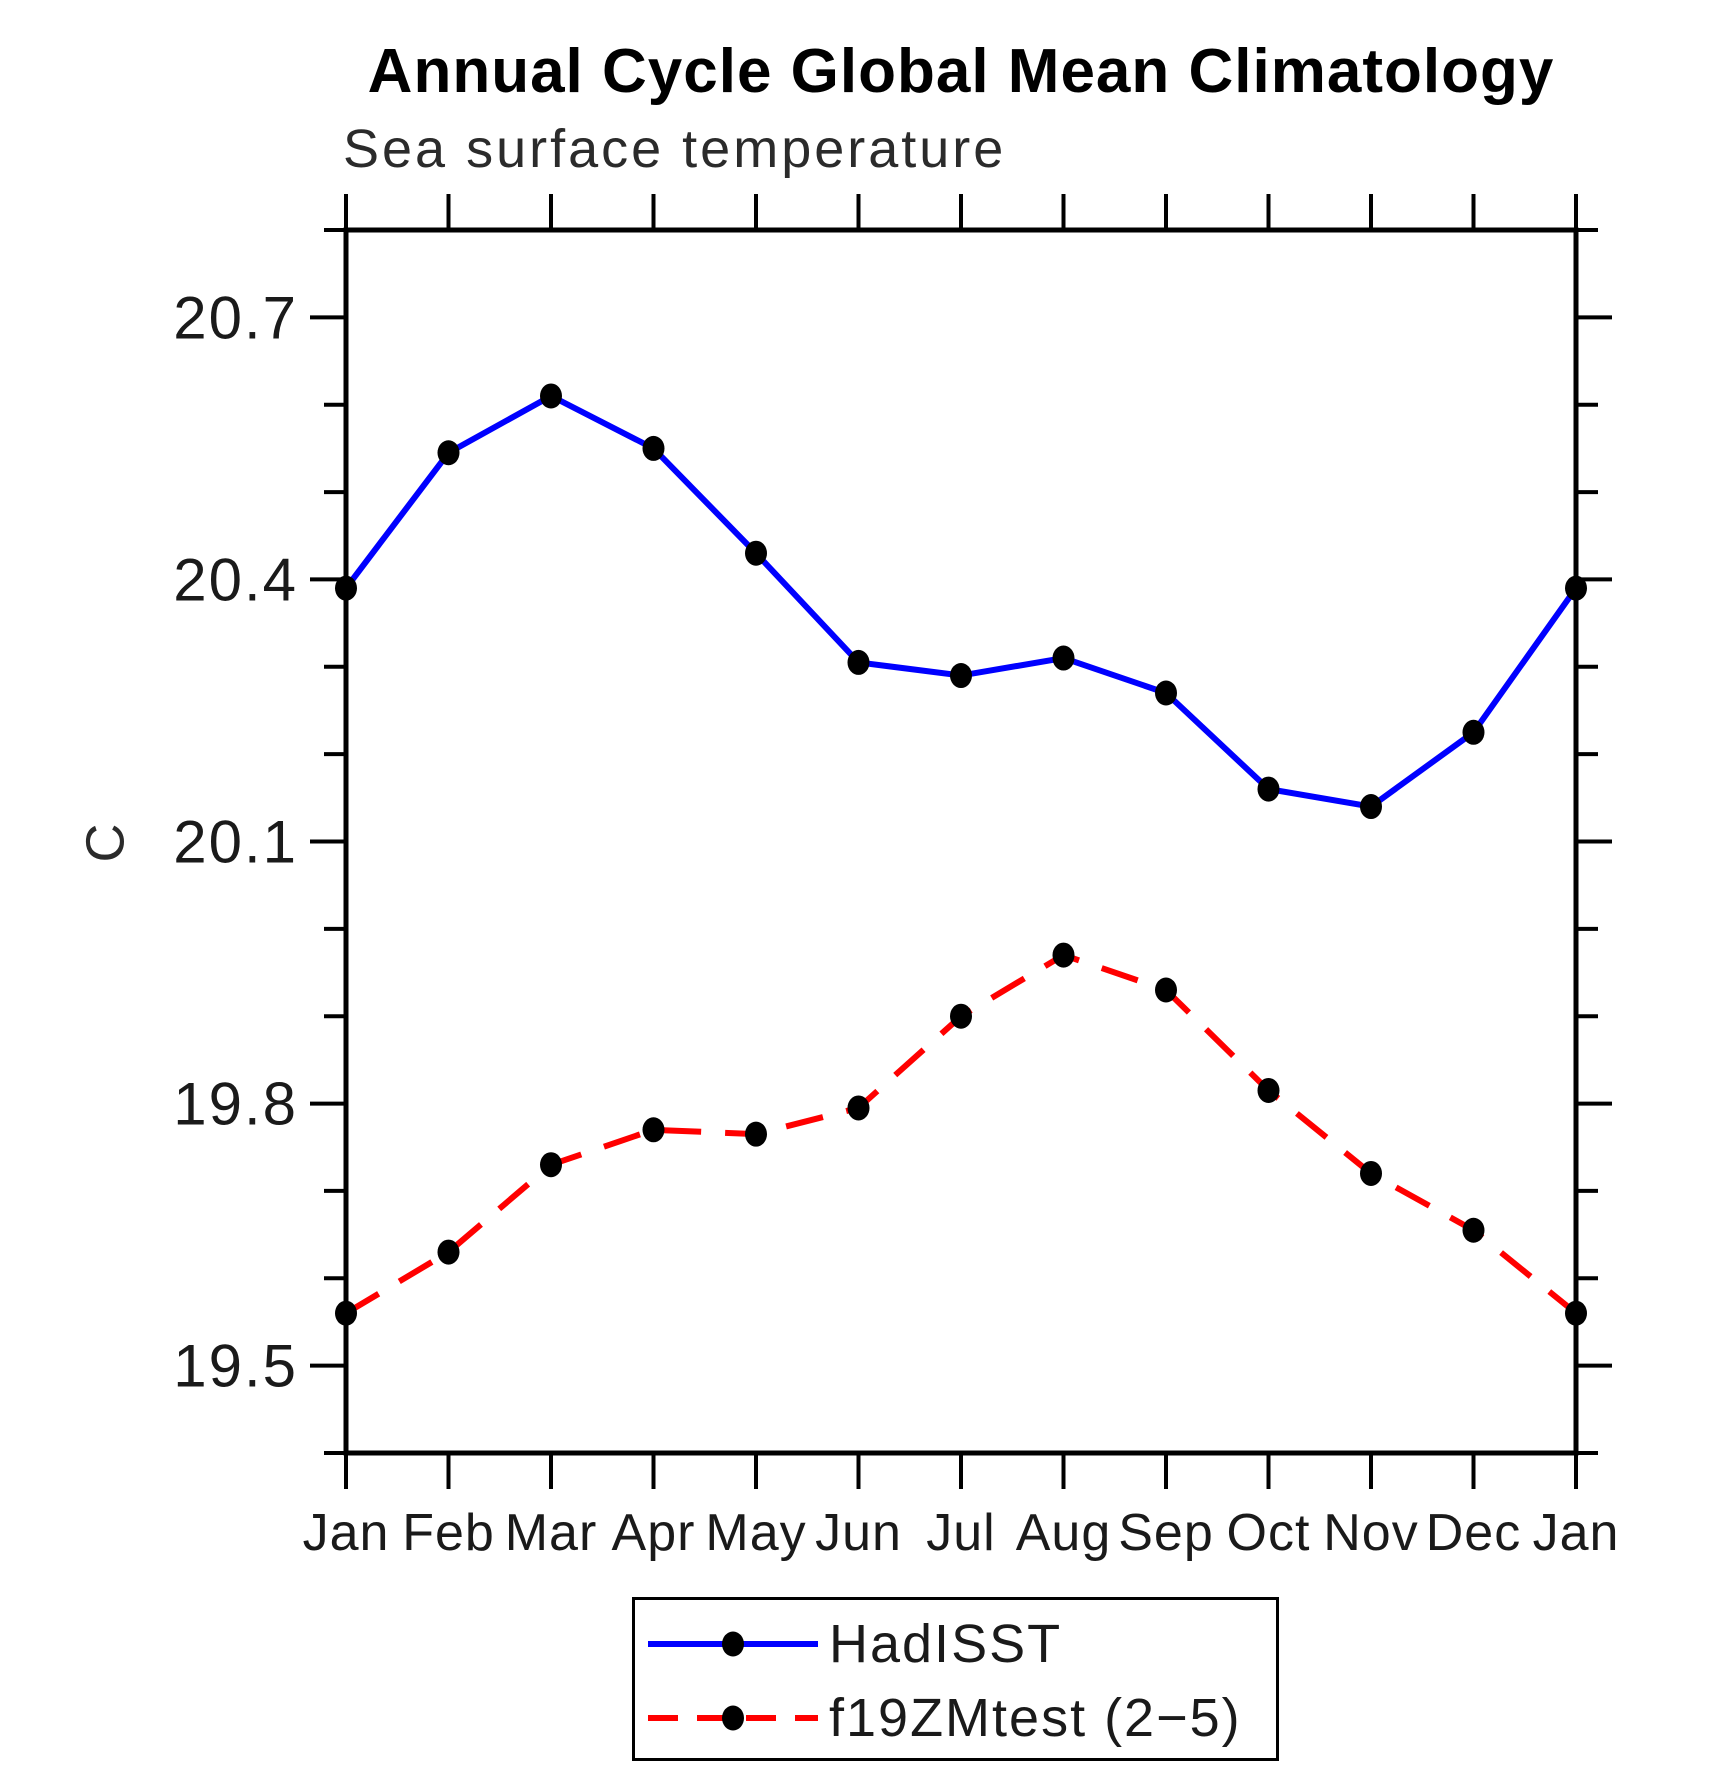  What do you see at coordinates (1473, 1533) in the screenshot?
I see `x-tick-label: Dec` at bounding box center [1473, 1533].